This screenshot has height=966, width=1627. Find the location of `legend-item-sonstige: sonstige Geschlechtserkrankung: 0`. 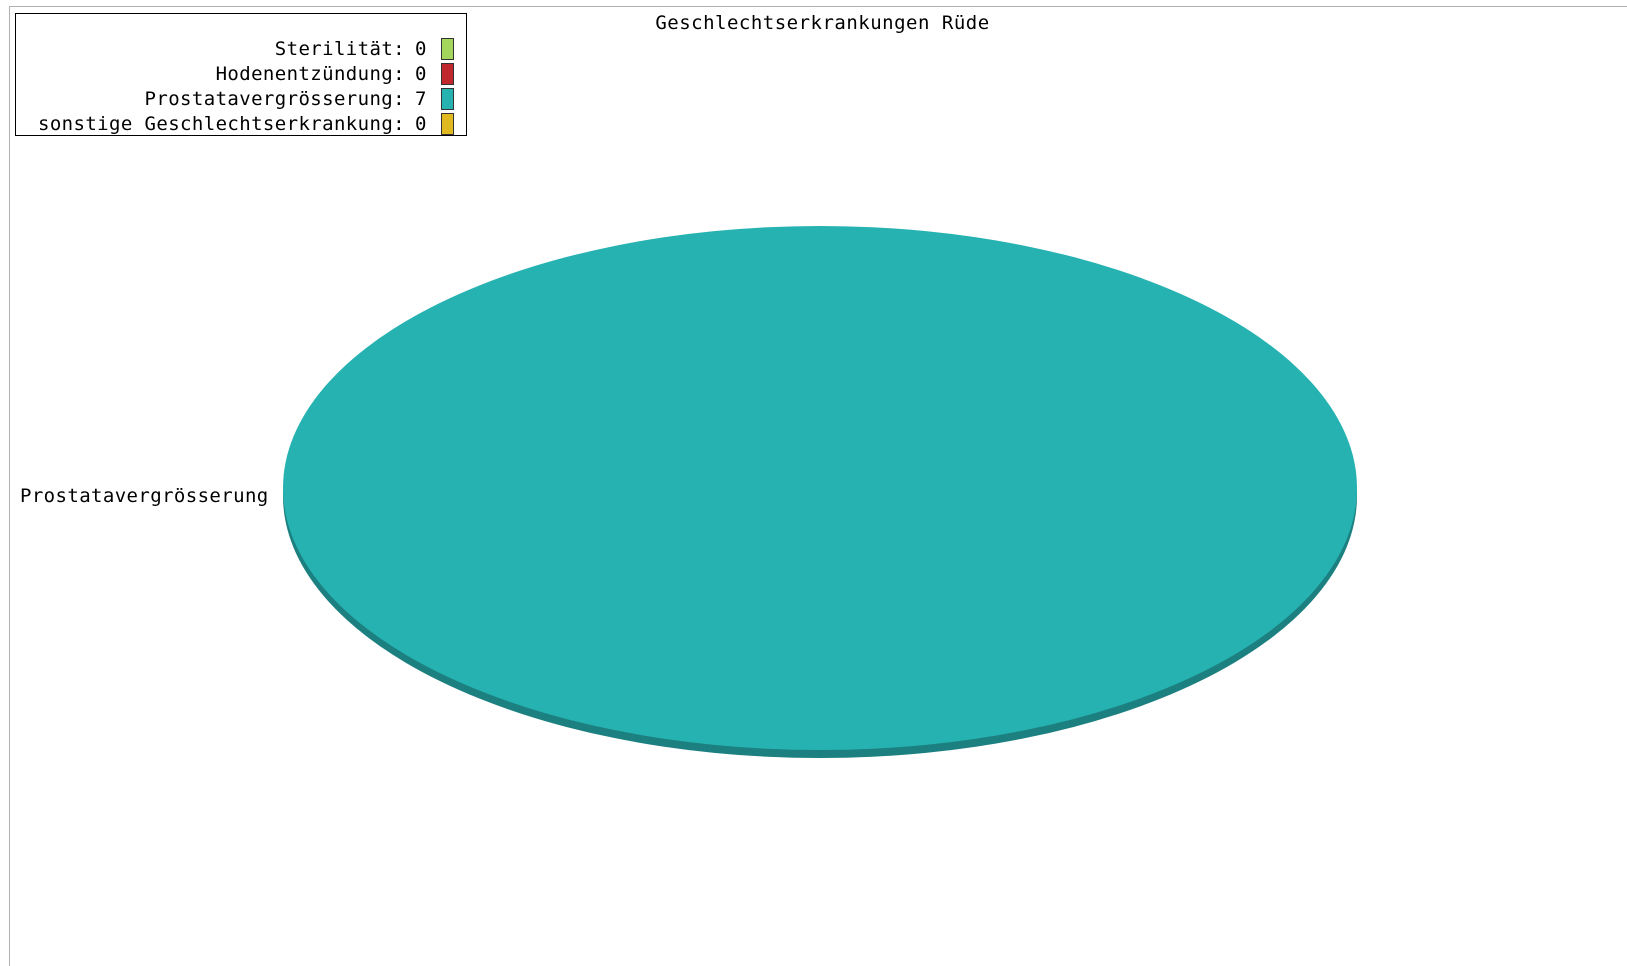

legend-item-sonstige: sonstige Geschlechtserkrankung: 0 is located at coordinates (246, 124).